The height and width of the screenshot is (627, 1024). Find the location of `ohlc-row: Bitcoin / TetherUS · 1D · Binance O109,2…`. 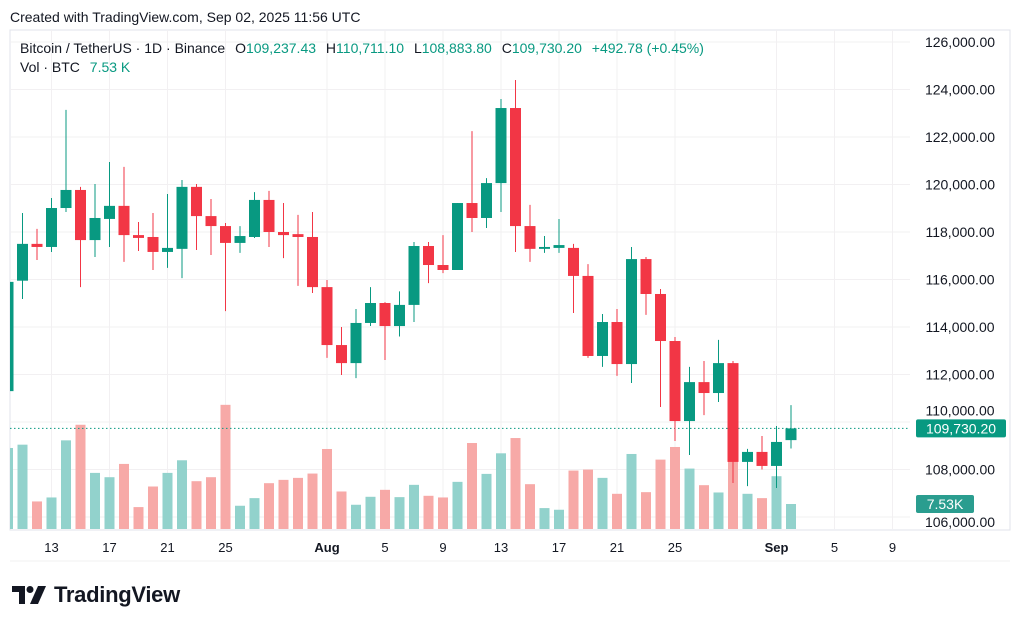

ohlc-row: Bitcoin / TetherUS · 1D · Binance O109,2… is located at coordinates (362, 48).